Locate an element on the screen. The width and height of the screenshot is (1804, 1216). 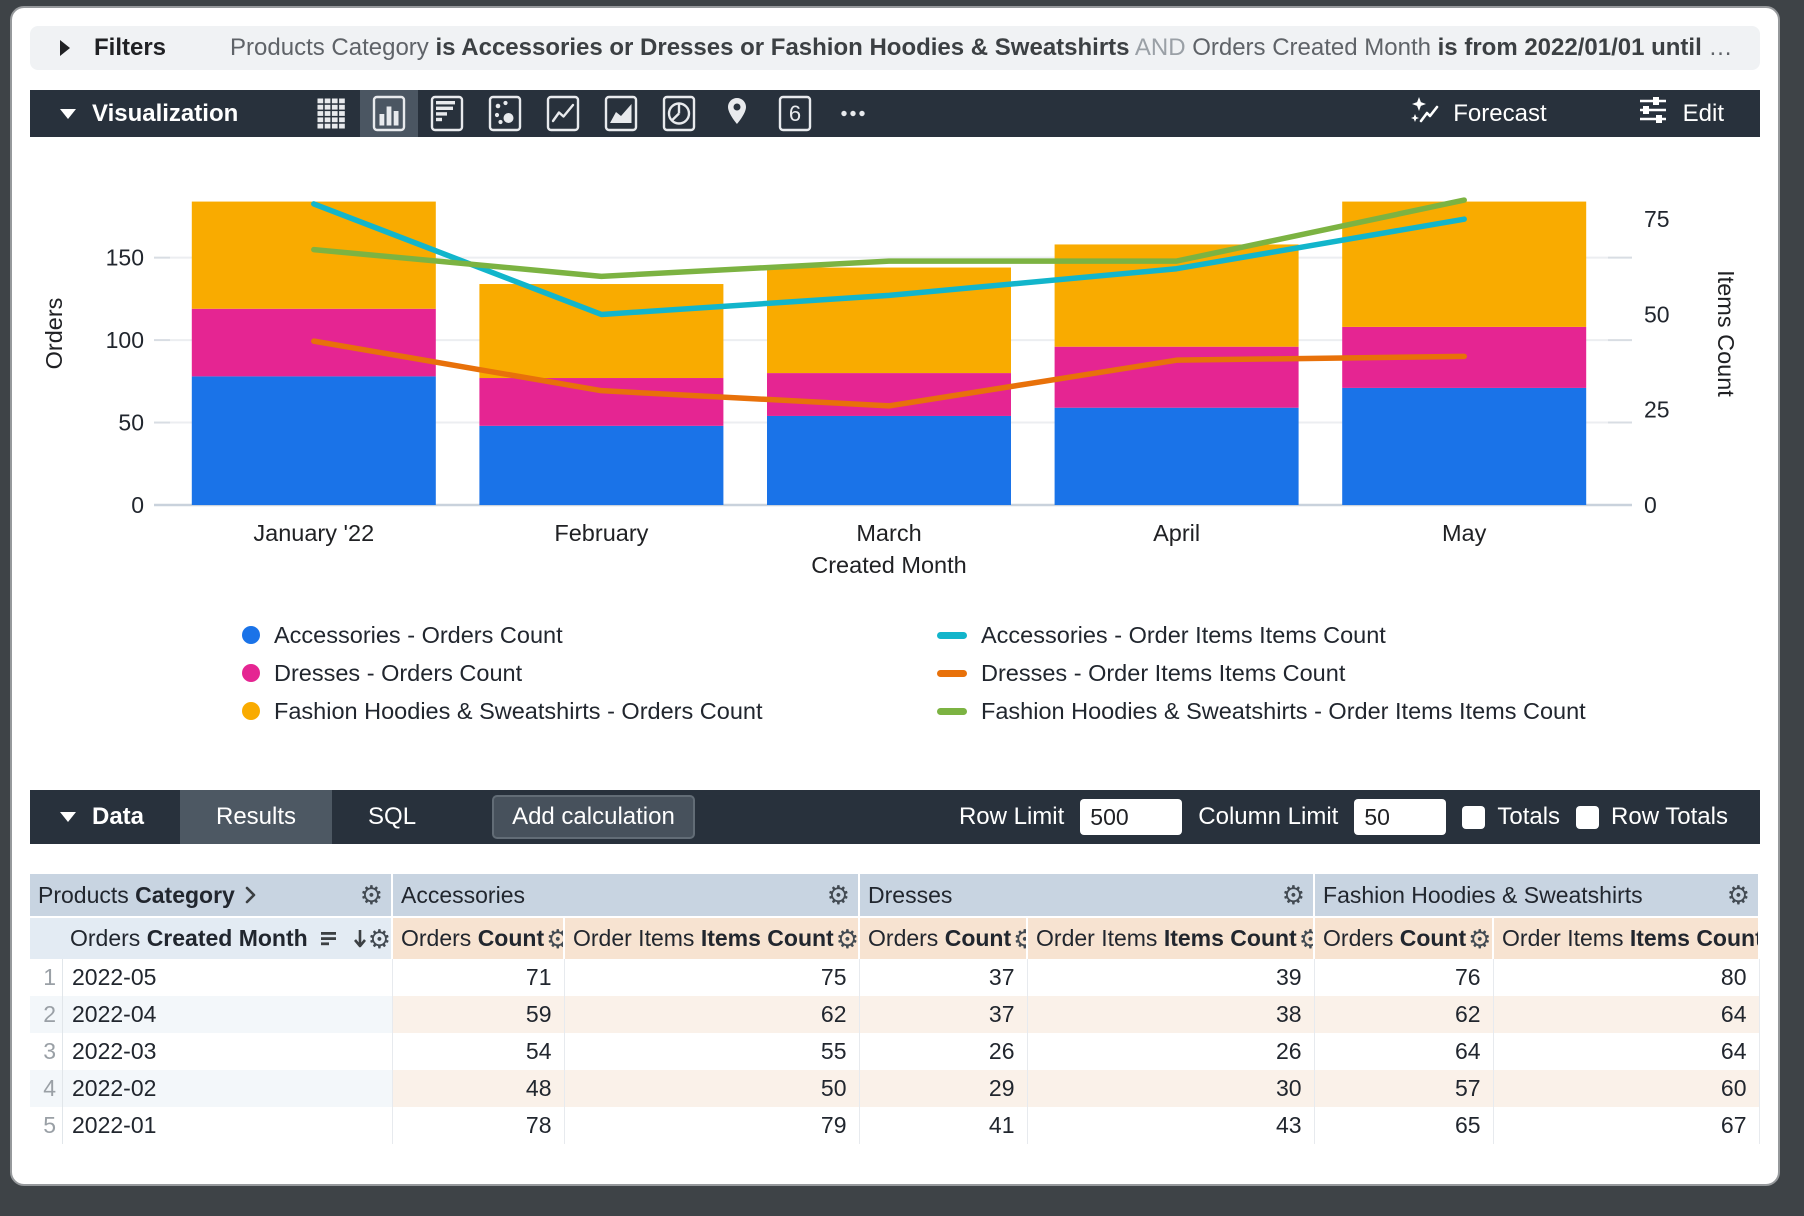
filters-expand-caret-icon is located at coordinates (65, 48).